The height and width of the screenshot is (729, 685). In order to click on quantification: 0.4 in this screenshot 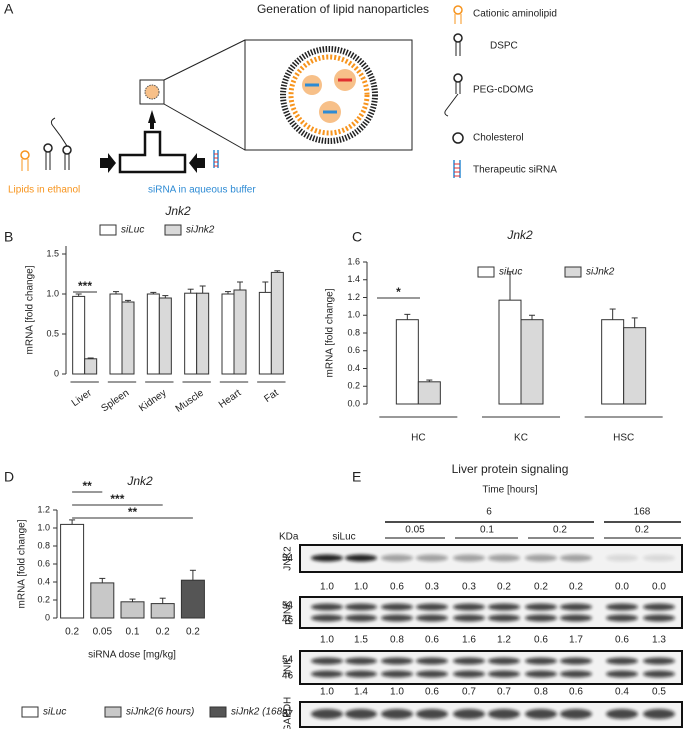, I will do `click(622, 692)`.